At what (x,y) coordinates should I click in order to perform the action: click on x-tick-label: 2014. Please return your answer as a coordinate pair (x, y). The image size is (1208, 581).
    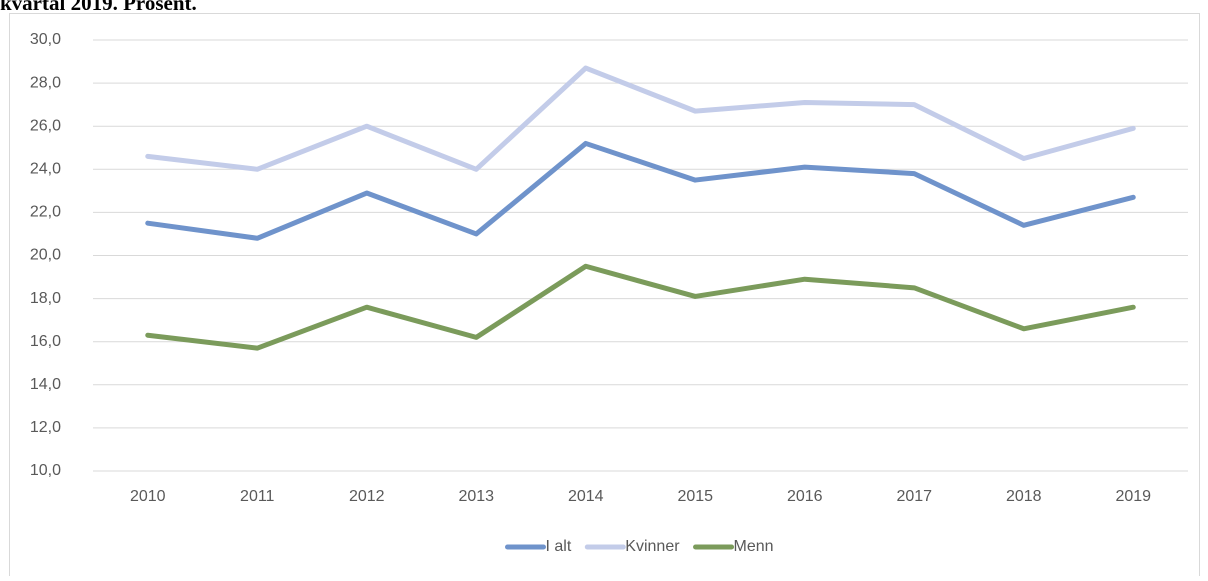
    Looking at the image, I should click on (586, 496).